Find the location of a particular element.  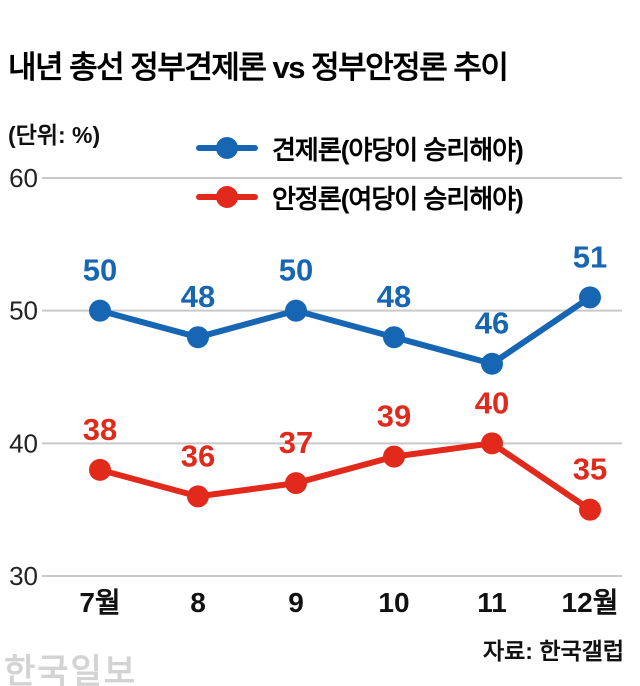

legend-item-check-theory: 견제론(야당이 승리해야) is located at coordinates (360, 148).